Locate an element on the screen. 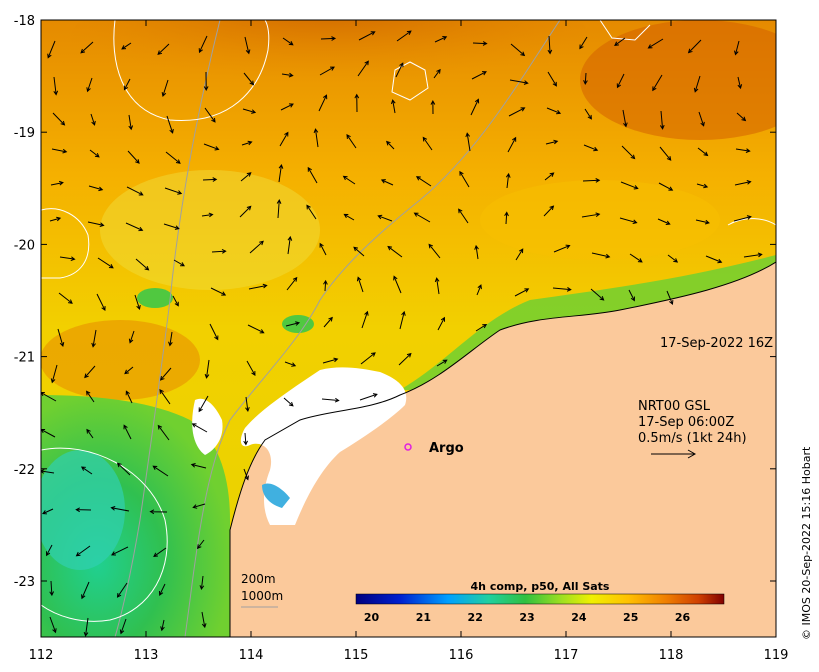 The image size is (819, 672). y-tick-label: -18 is located at coordinates (24, 21).